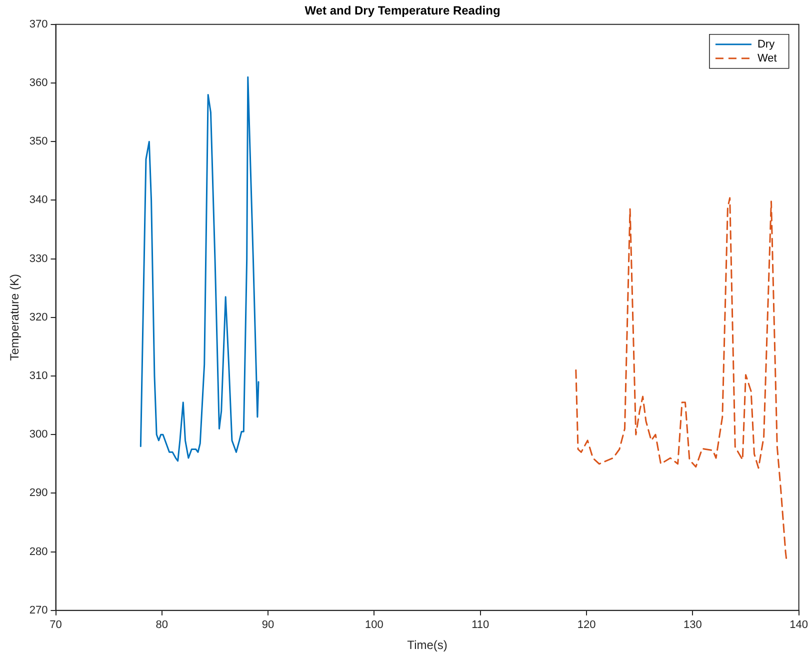 The height and width of the screenshot is (659, 811). What do you see at coordinates (38, 142) in the screenshot?
I see `y-tick-label: 350` at bounding box center [38, 142].